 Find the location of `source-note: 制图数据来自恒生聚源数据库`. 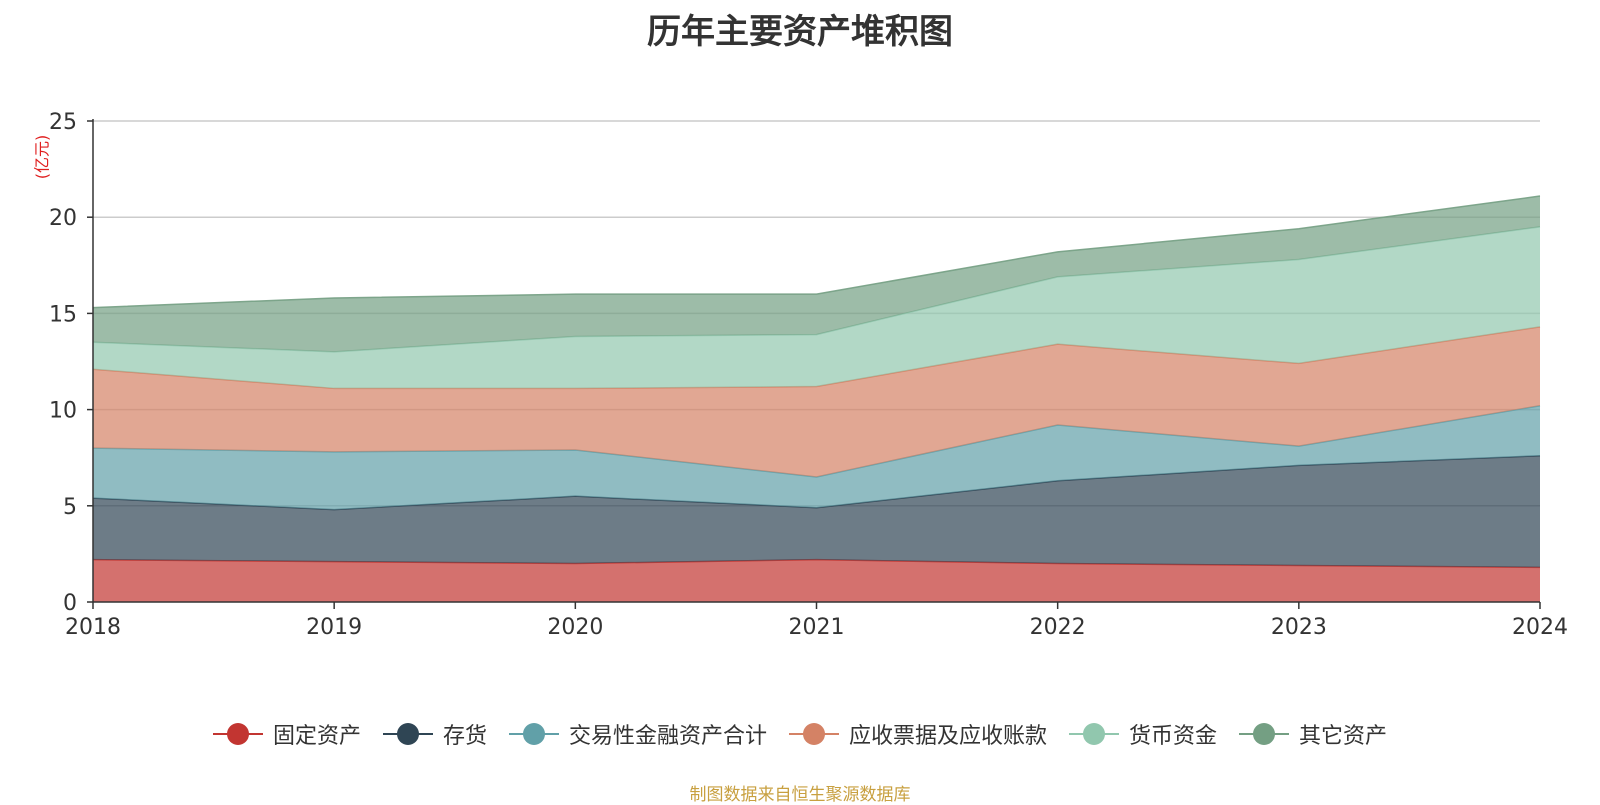

source-note: 制图数据来自恒生聚源数据库 is located at coordinates (800, 795).